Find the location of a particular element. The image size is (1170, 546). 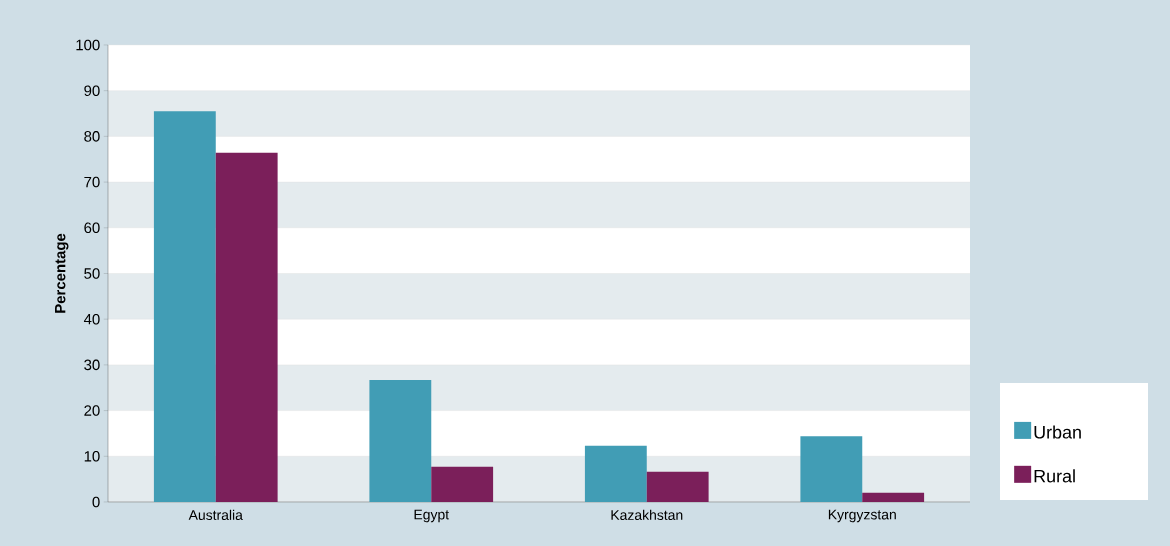

y-tick-label: 100 is located at coordinates (88, 45).